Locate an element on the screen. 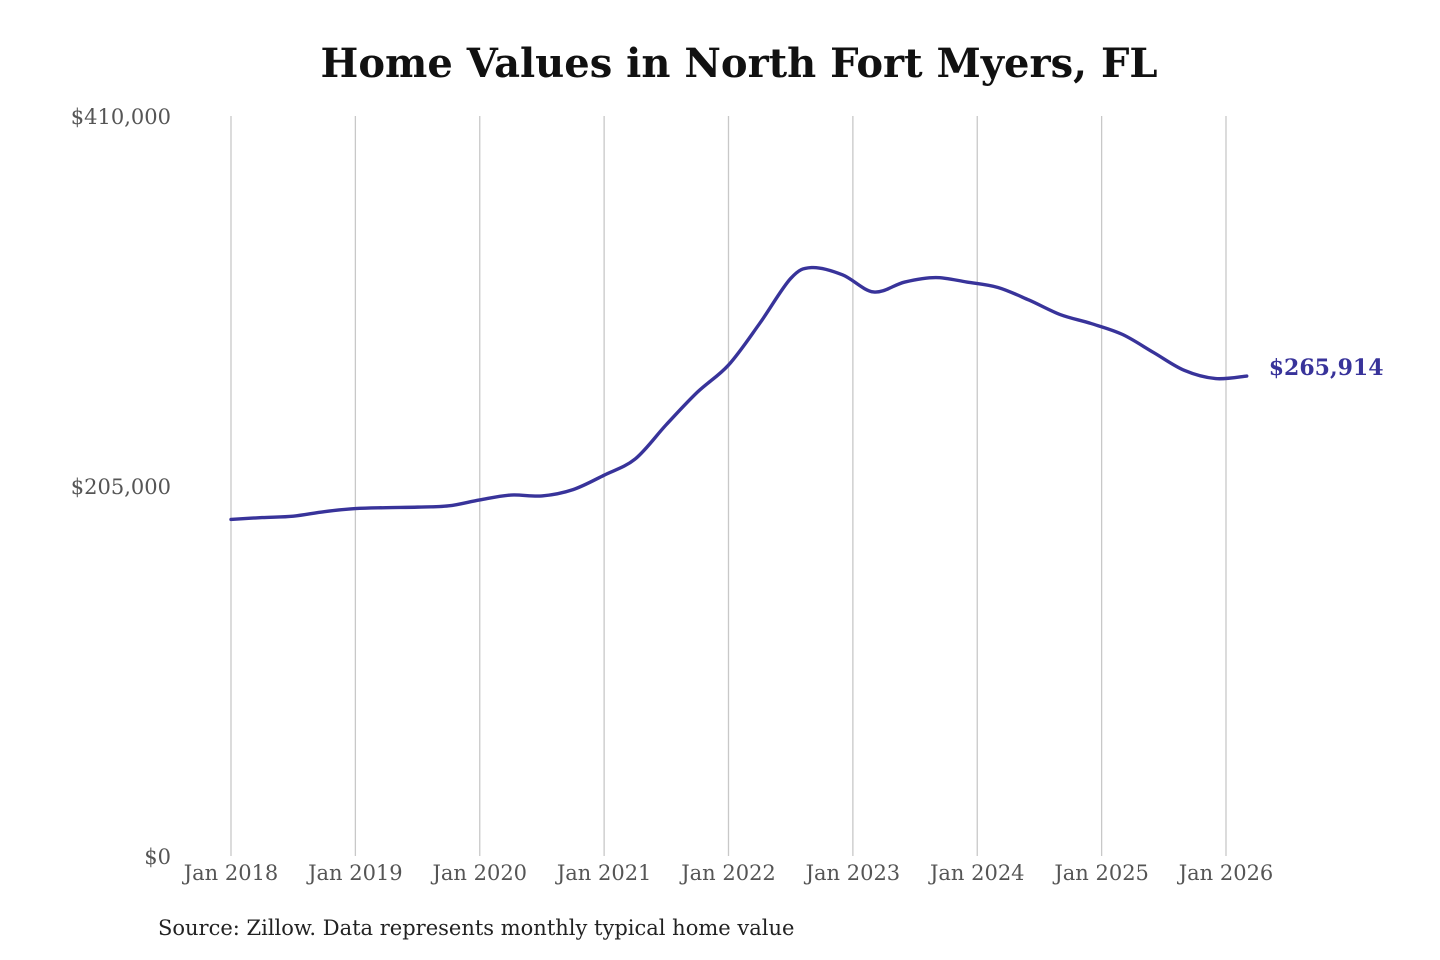 The height and width of the screenshot is (960, 1440). x-tick-label: Jan 2022 is located at coordinates (727, 873).